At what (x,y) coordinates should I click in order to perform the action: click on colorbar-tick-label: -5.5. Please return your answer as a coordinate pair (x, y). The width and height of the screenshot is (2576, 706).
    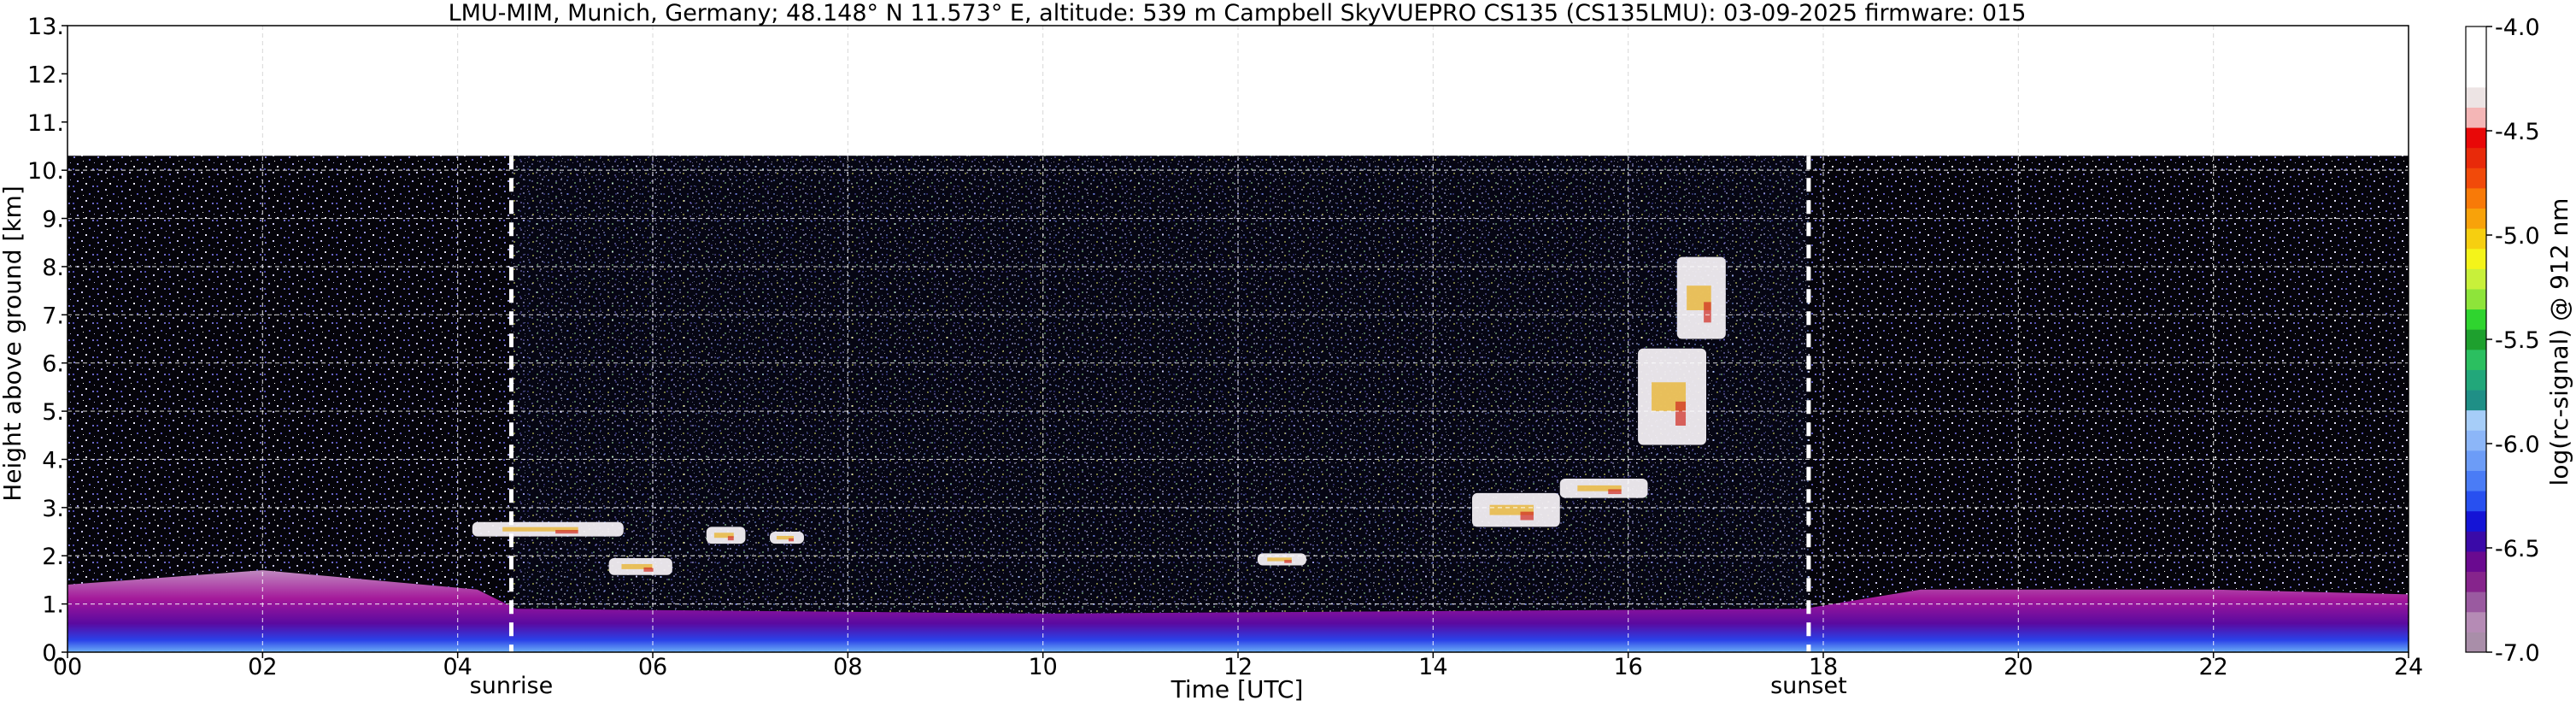
    Looking at the image, I should click on (2517, 340).